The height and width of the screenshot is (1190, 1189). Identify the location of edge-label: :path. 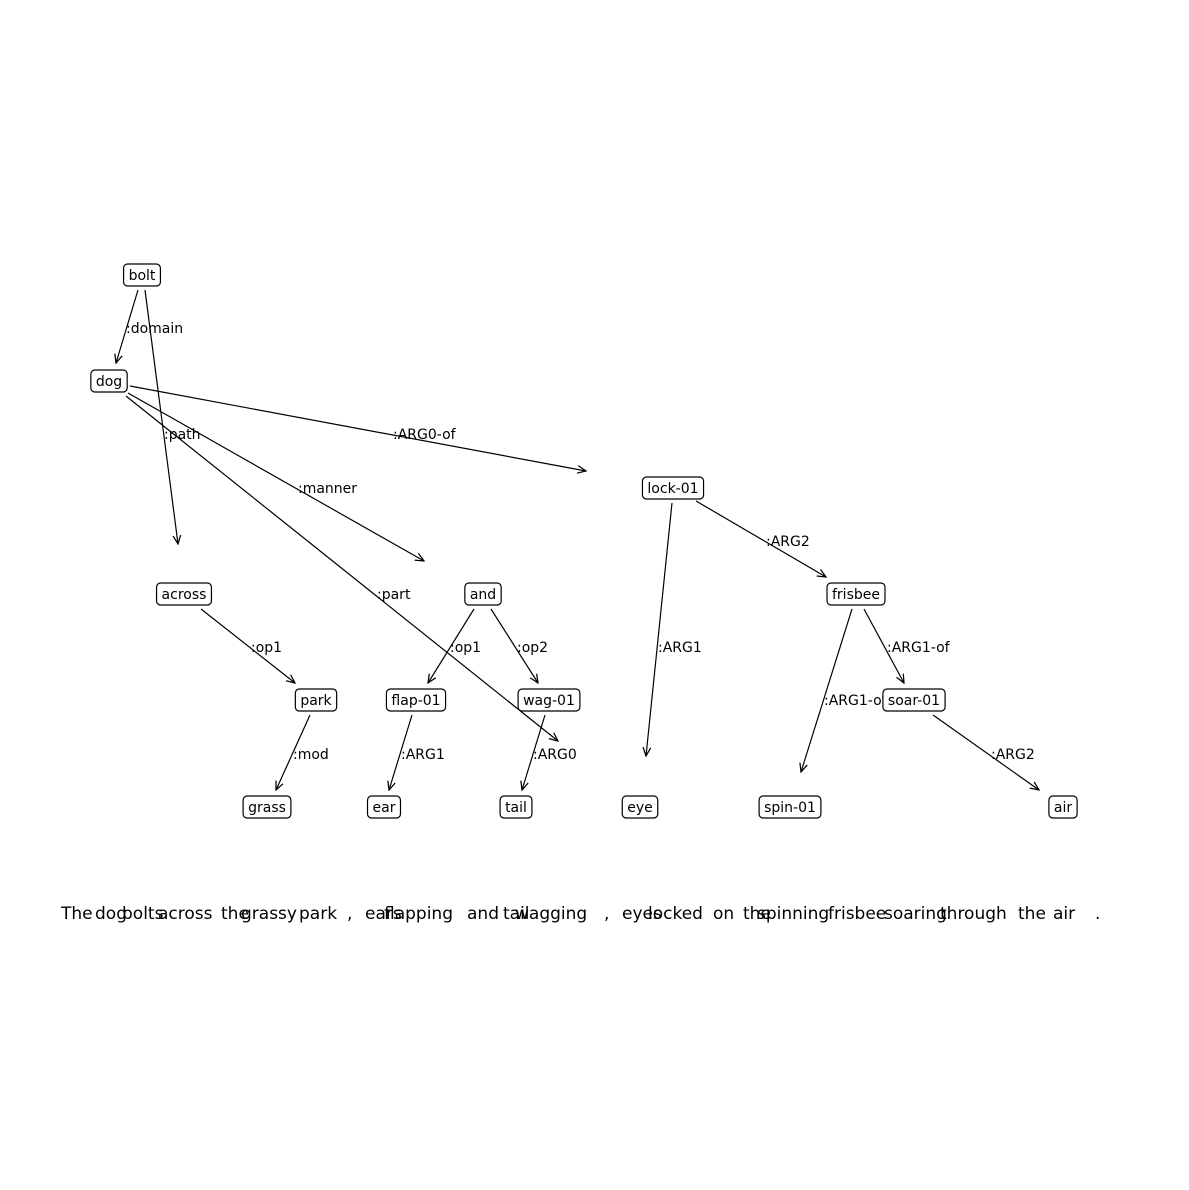
(182, 435).